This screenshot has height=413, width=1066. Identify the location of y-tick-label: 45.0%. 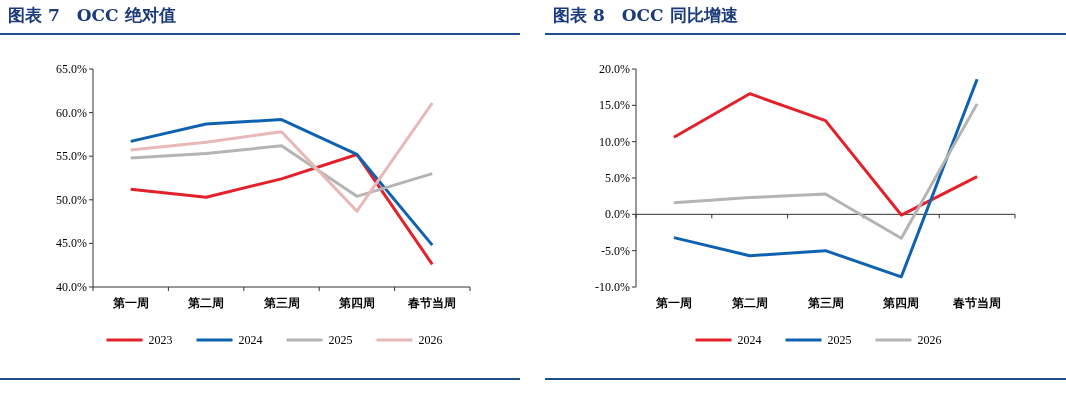
(71, 243).